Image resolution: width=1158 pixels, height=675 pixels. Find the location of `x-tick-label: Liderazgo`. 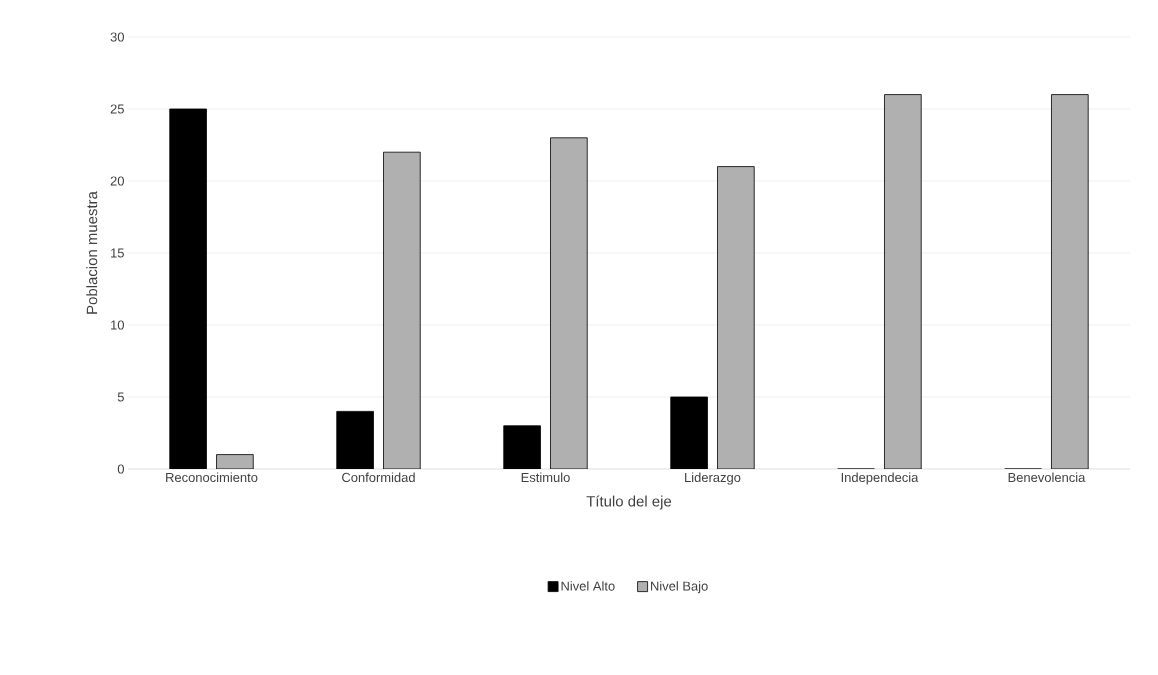

x-tick-label: Liderazgo is located at coordinates (713, 478).